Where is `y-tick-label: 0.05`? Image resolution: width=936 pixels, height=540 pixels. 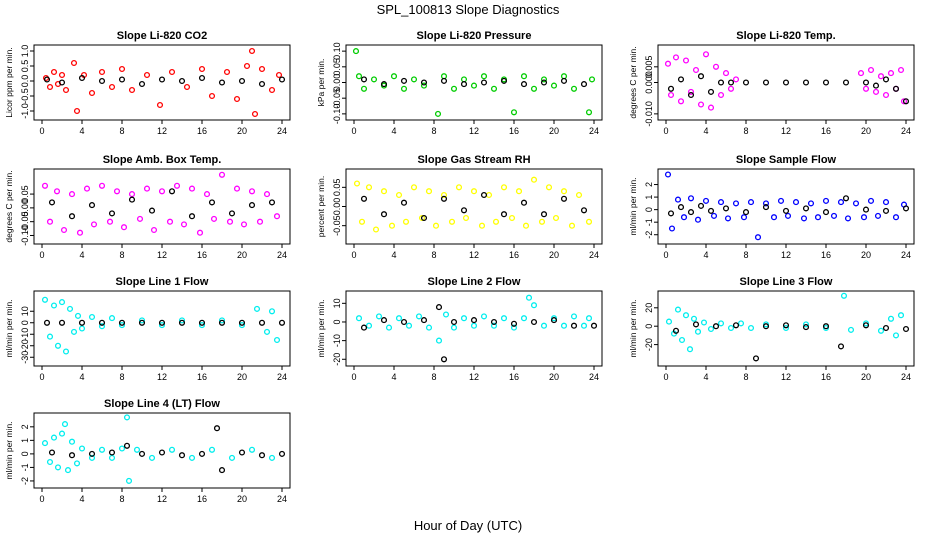 y-tick-label: 0.05 is located at coordinates (337, 67).